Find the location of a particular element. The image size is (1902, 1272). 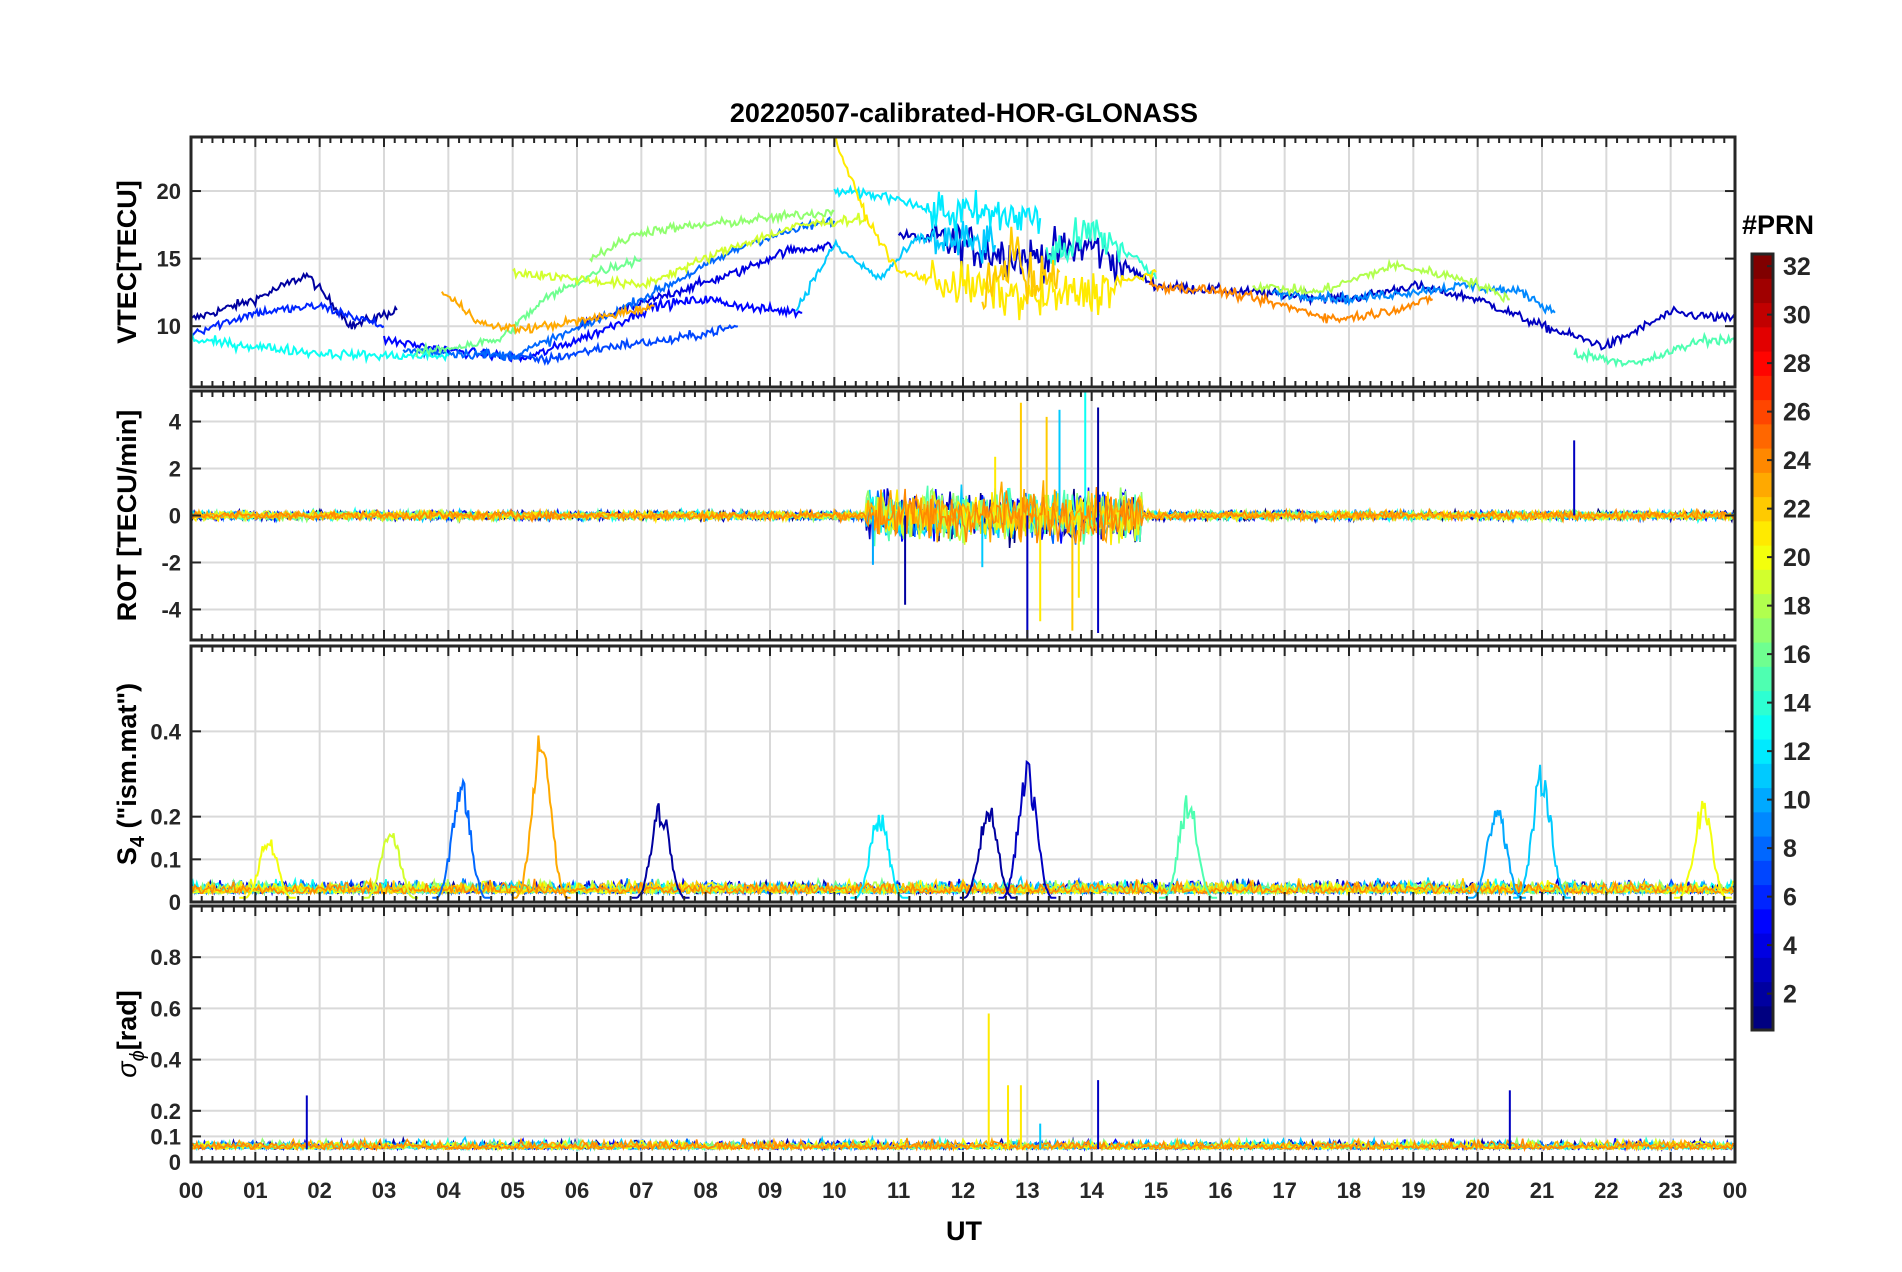

y-tick-label: 0.8 is located at coordinates (165, 957).